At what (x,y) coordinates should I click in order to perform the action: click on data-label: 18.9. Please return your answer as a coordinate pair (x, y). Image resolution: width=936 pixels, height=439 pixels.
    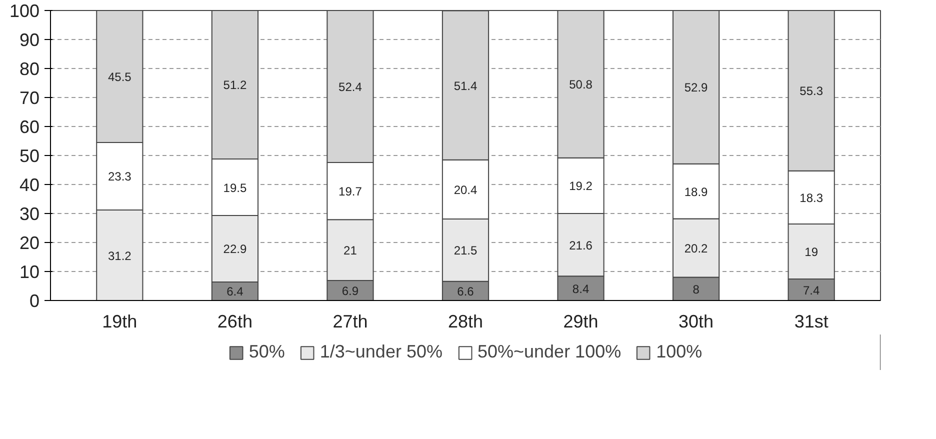
    Looking at the image, I should click on (696, 191).